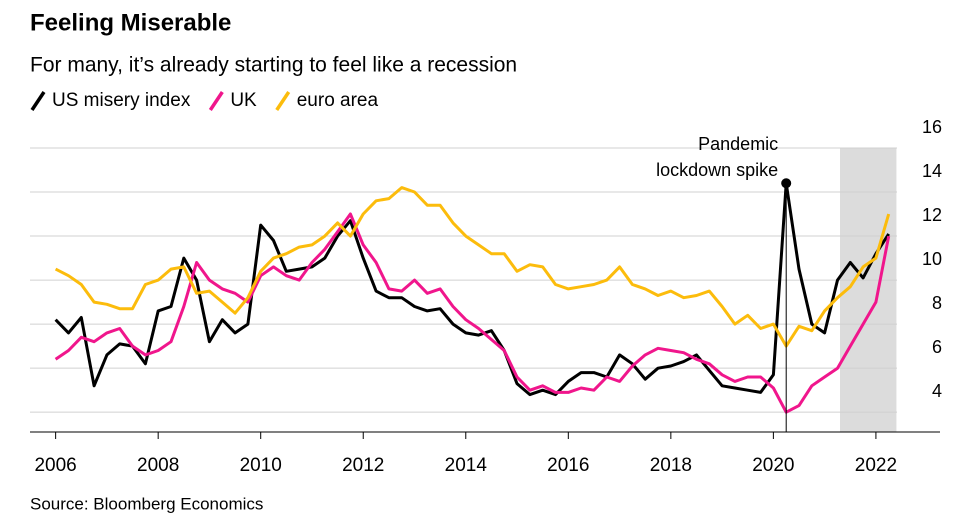  Describe the element at coordinates (932, 259) in the screenshot. I see `y-tick-label: 10` at that location.